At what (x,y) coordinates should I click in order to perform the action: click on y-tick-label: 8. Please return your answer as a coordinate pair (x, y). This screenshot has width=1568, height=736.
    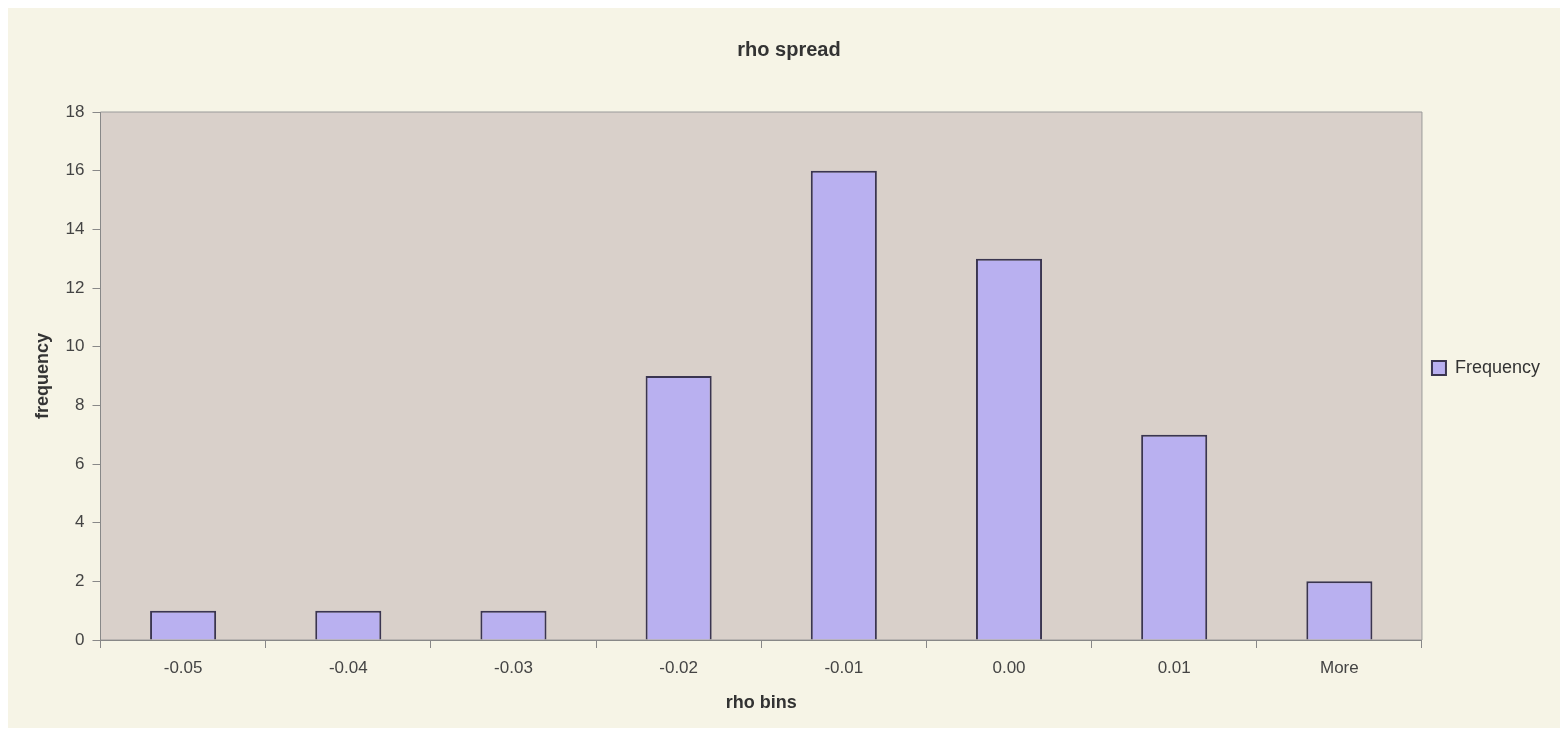
    Looking at the image, I should click on (80, 405).